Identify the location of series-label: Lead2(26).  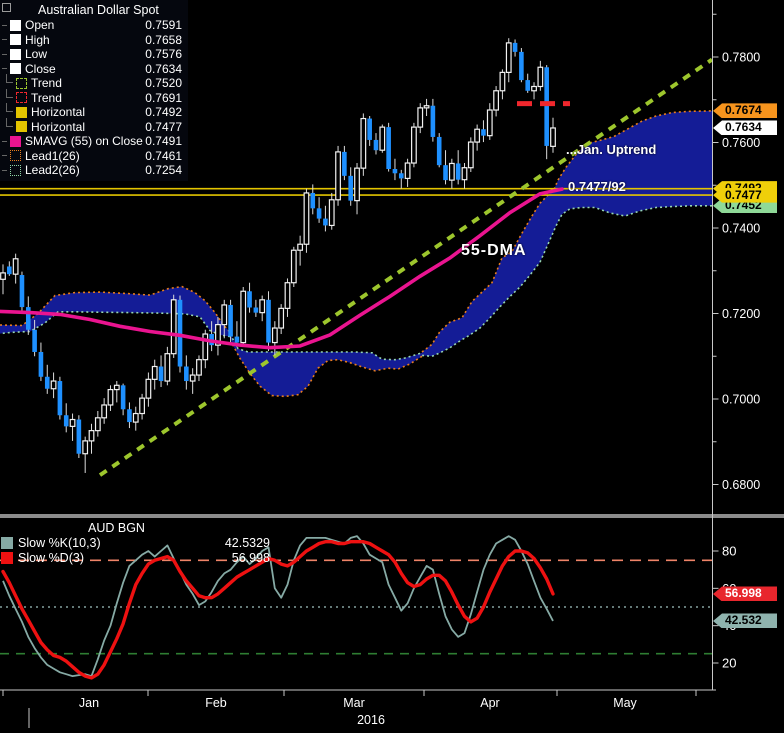
(52, 170).